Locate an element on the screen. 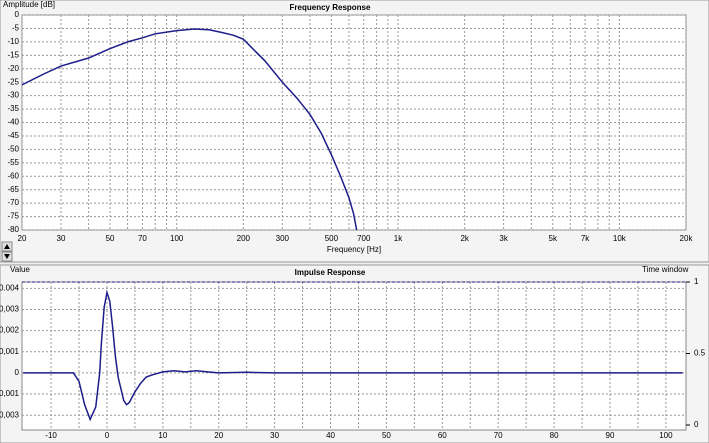 Image resolution: width=709 pixels, height=443 pixels. y-tick-label: -0,003 is located at coordinates (10, 414).